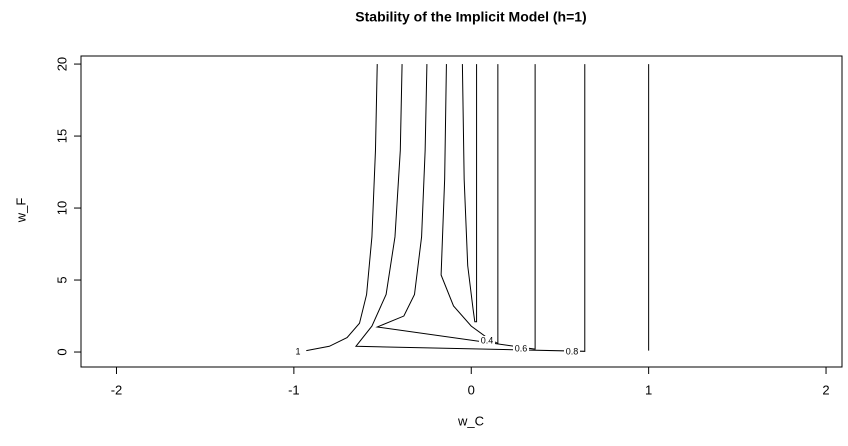  Describe the element at coordinates (294, 389) in the screenshot. I see `x-tick-label: -1` at that location.